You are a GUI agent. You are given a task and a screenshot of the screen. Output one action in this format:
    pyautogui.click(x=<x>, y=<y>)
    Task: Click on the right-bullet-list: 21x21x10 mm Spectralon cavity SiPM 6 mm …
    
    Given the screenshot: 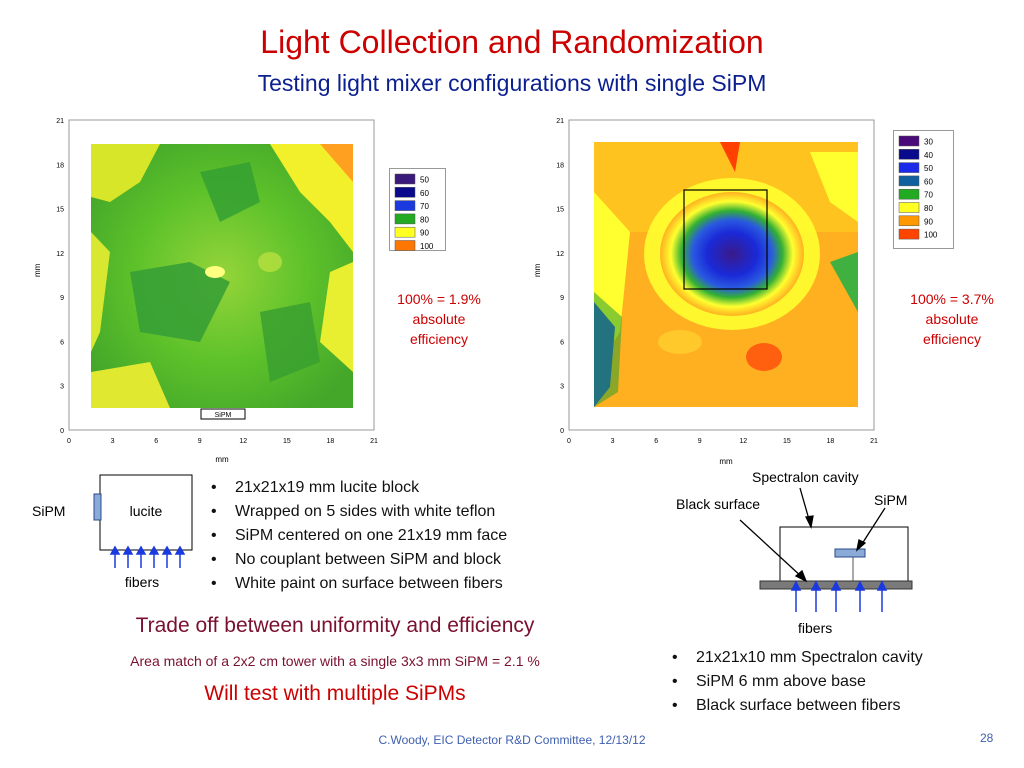 What is the action you would take?
    pyautogui.click(x=794, y=682)
    